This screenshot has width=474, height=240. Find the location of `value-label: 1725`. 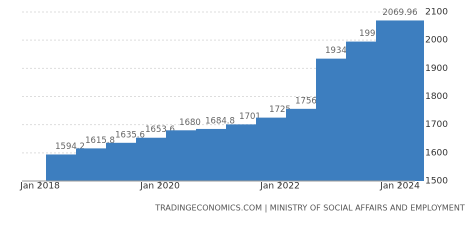

value-label: 1725 is located at coordinates (280, 110).